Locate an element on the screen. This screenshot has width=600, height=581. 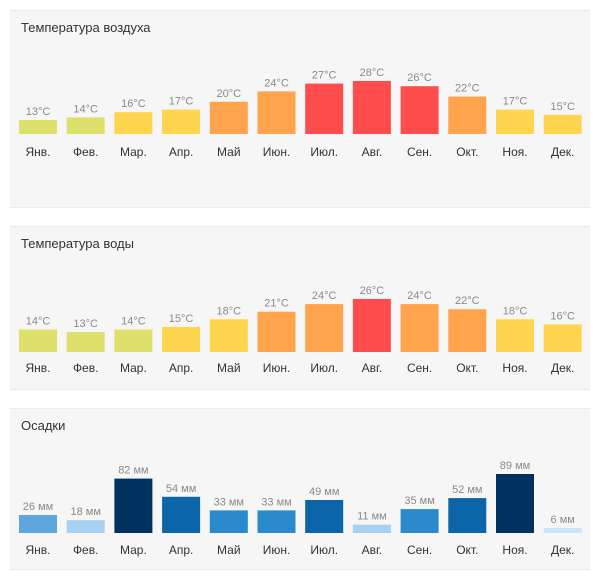
precip-month-label: Май is located at coordinates (229, 550).